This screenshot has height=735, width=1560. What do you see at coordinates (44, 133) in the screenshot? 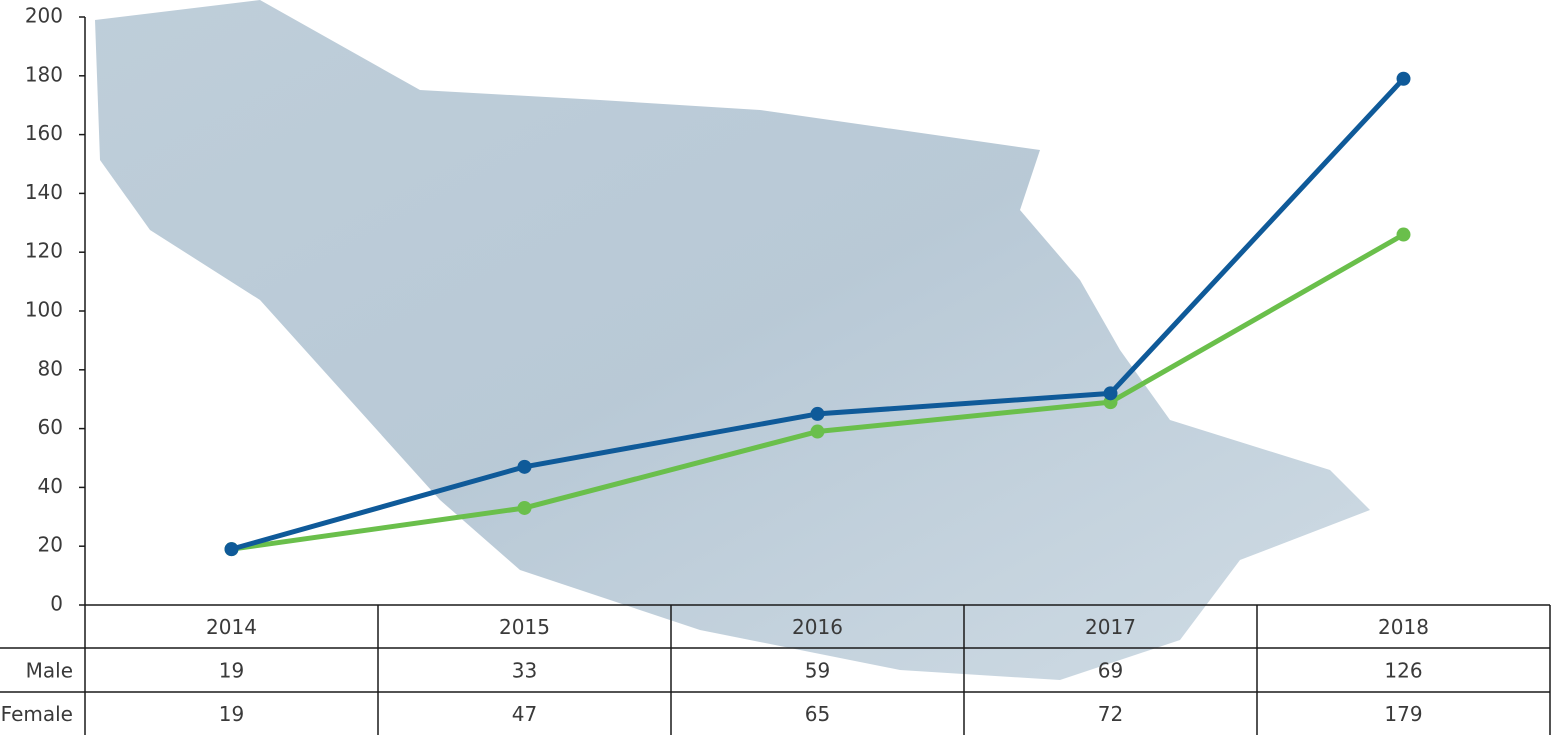
I see `y-tick-label: 160` at bounding box center [44, 133].